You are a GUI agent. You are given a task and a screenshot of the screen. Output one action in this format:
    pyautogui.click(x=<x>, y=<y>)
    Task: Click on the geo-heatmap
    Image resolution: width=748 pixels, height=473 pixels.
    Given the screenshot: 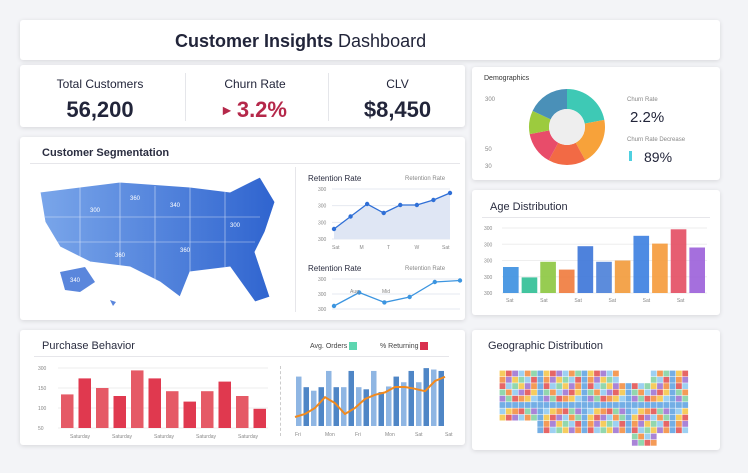 What is the action you would take?
    pyautogui.click(x=594, y=408)
    